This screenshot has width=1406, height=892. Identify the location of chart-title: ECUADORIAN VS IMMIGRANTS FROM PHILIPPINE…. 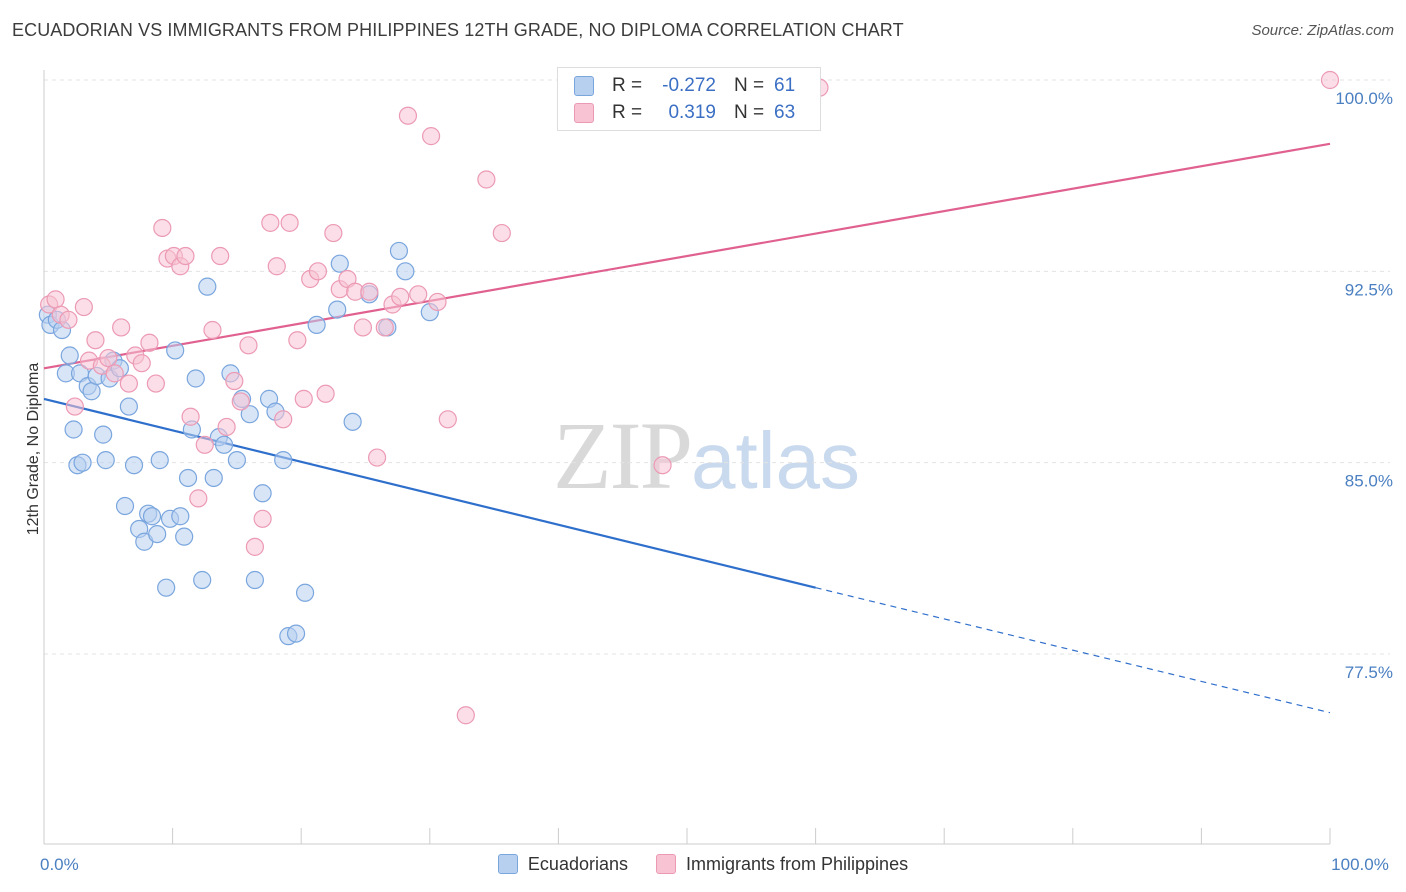
(458, 30).